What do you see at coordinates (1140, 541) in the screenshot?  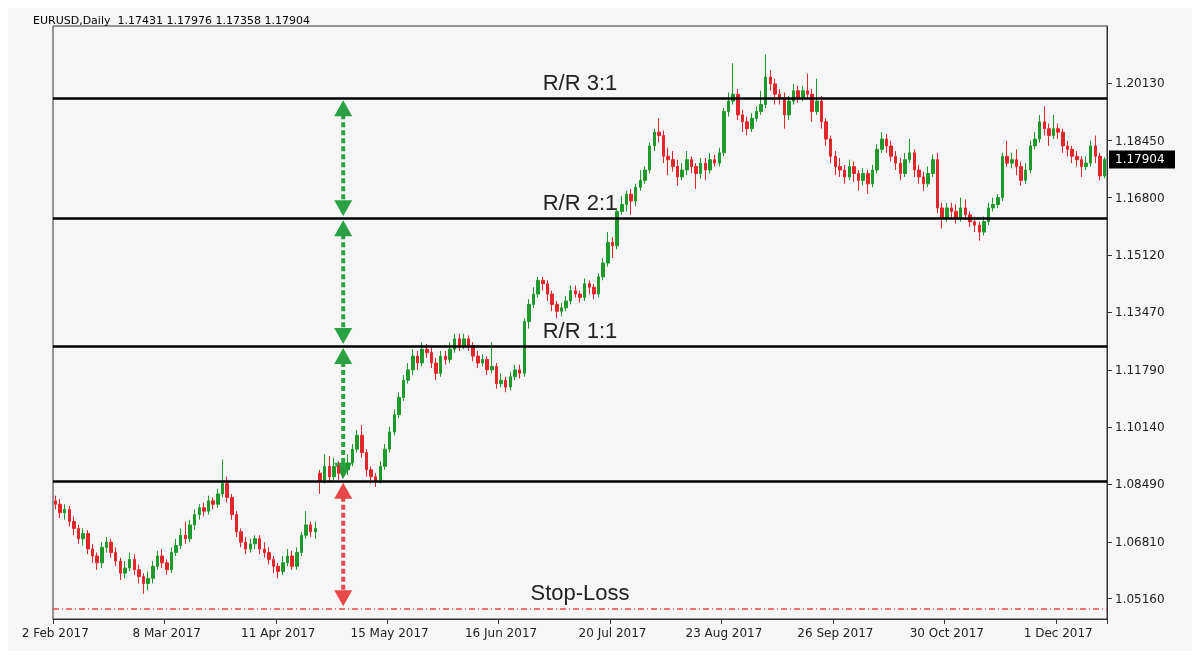 I see `y-tick-label: 1.06810` at bounding box center [1140, 541].